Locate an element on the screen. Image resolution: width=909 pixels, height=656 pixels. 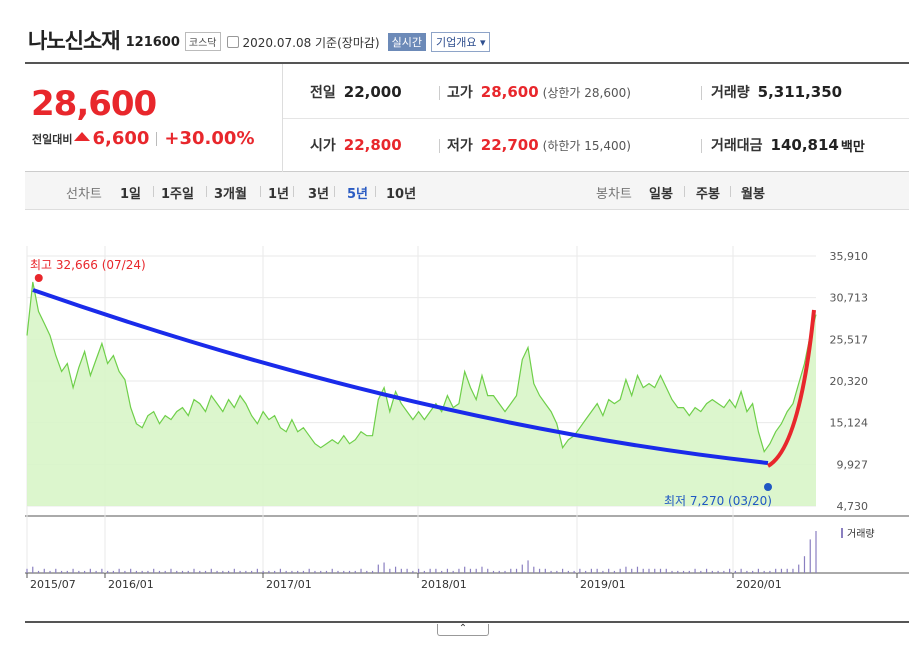
tab-line-chart: 선차트 is located at coordinates (84, 194).